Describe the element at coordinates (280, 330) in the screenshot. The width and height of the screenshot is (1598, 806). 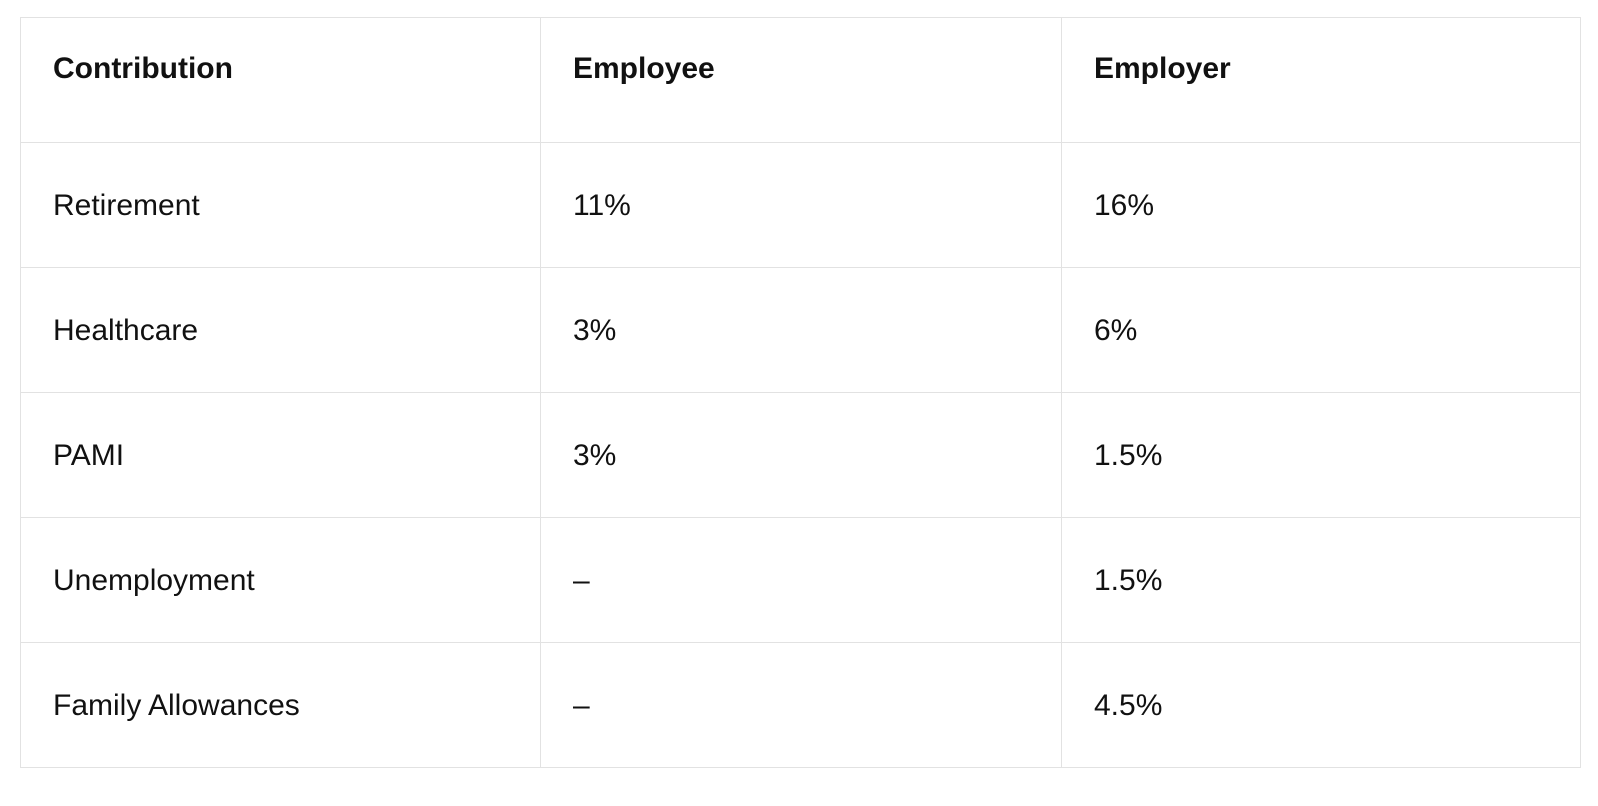
I see `table-cell: Healthcare` at that location.